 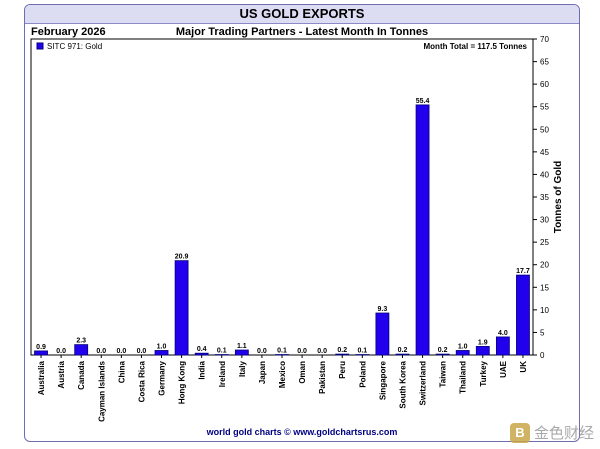 I want to click on category-label: Oman, so click(x=302, y=372).